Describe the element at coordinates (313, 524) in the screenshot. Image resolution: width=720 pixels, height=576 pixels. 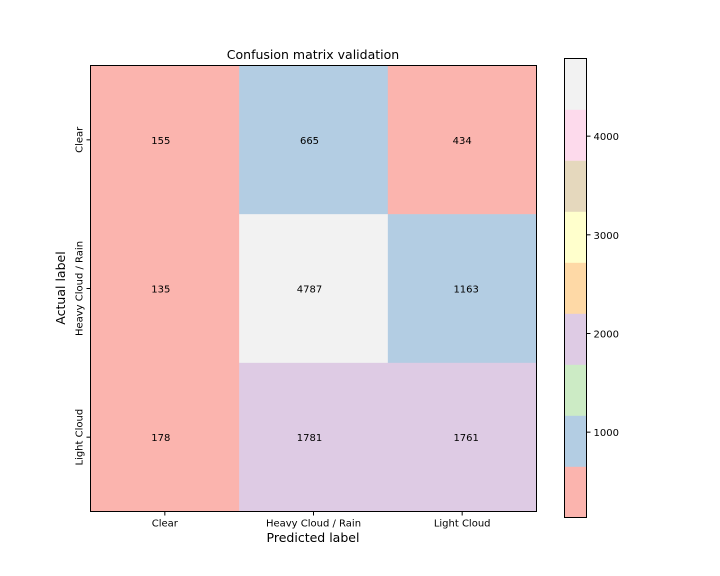
I see `x-tick-label: Heavy Cloud / Rain` at that location.